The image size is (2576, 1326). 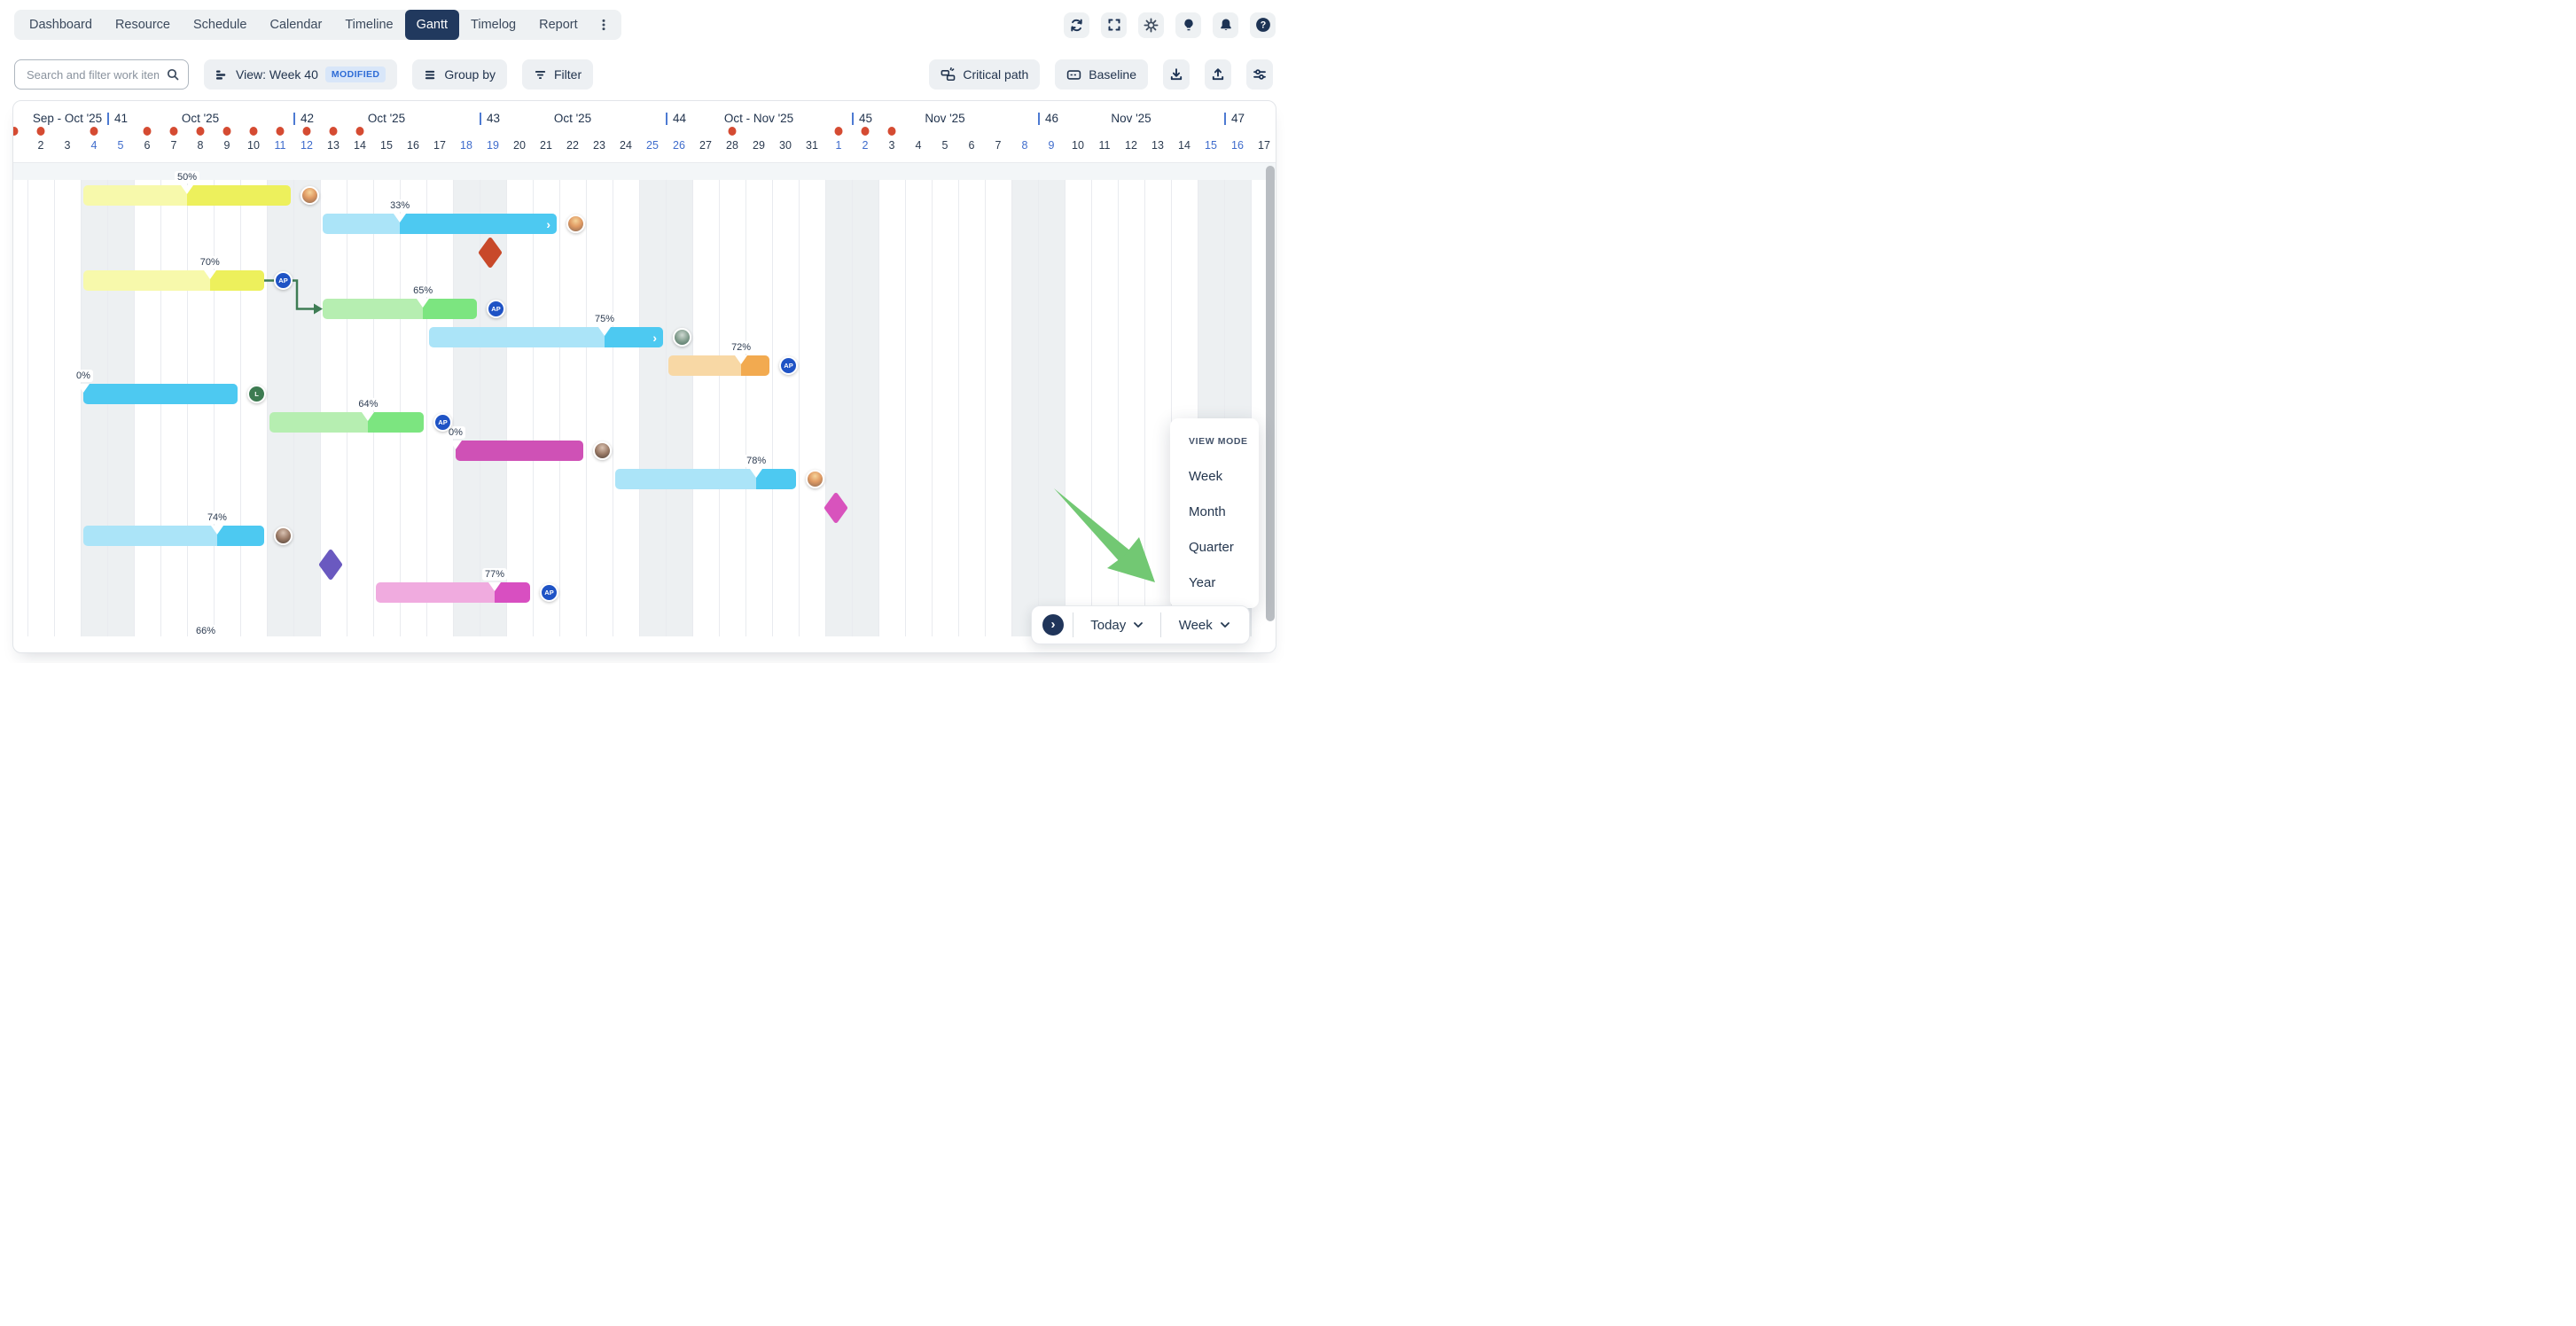 I want to click on milestone-pink, so click(x=836, y=508).